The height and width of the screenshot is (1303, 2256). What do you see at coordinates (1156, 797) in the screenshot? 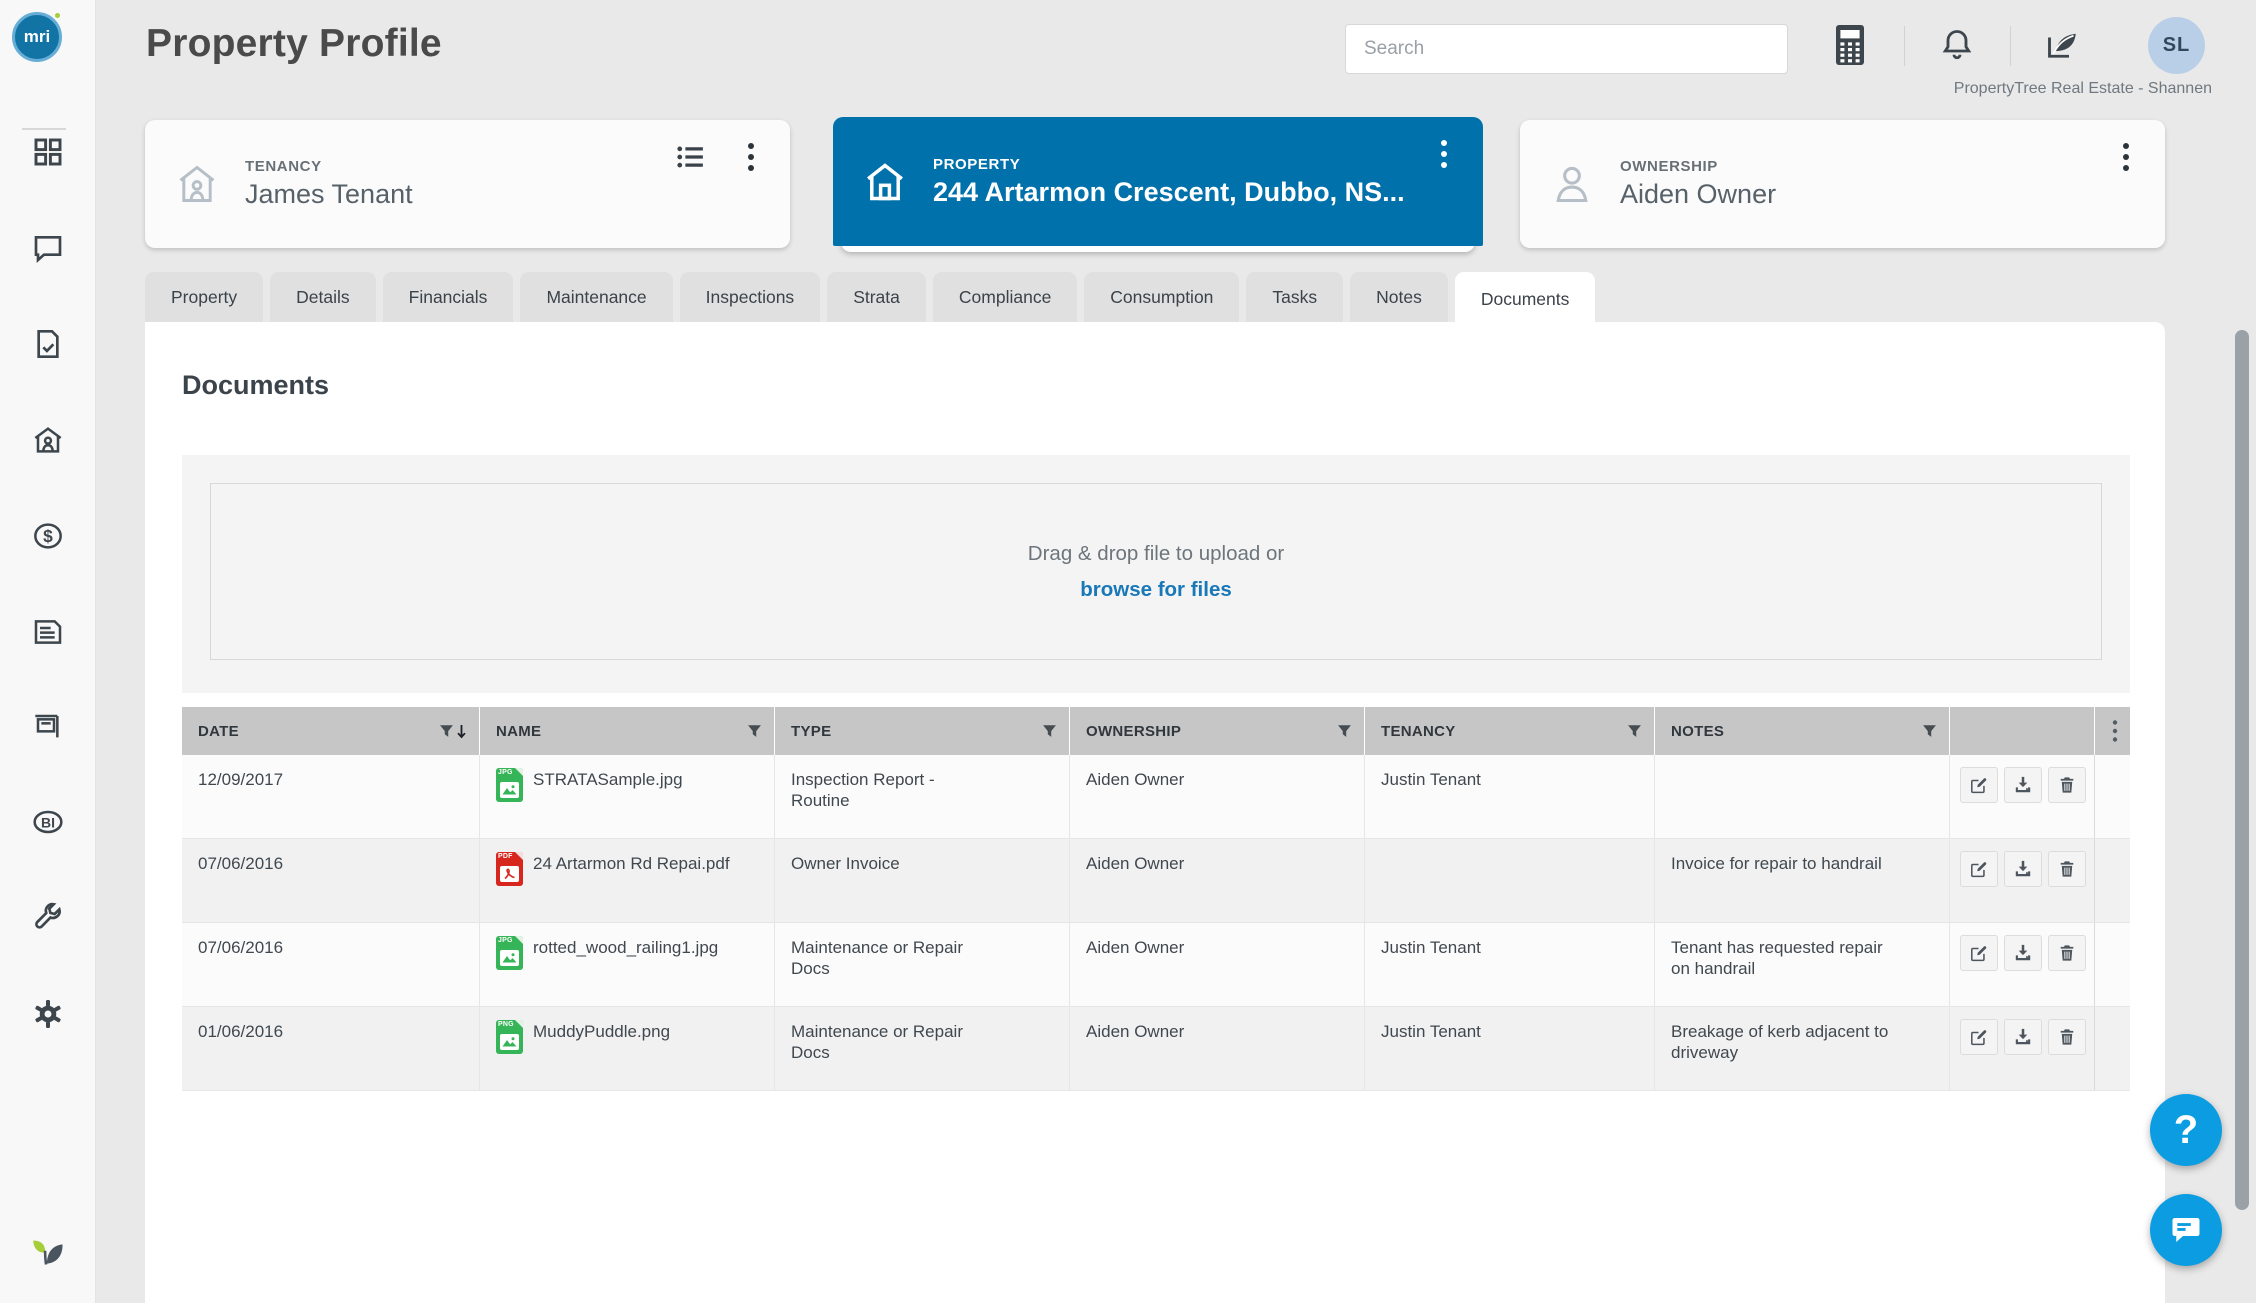
I see `table-row: 12/09/2017 JPG STRATASample.jpg Inspe` at bounding box center [1156, 797].